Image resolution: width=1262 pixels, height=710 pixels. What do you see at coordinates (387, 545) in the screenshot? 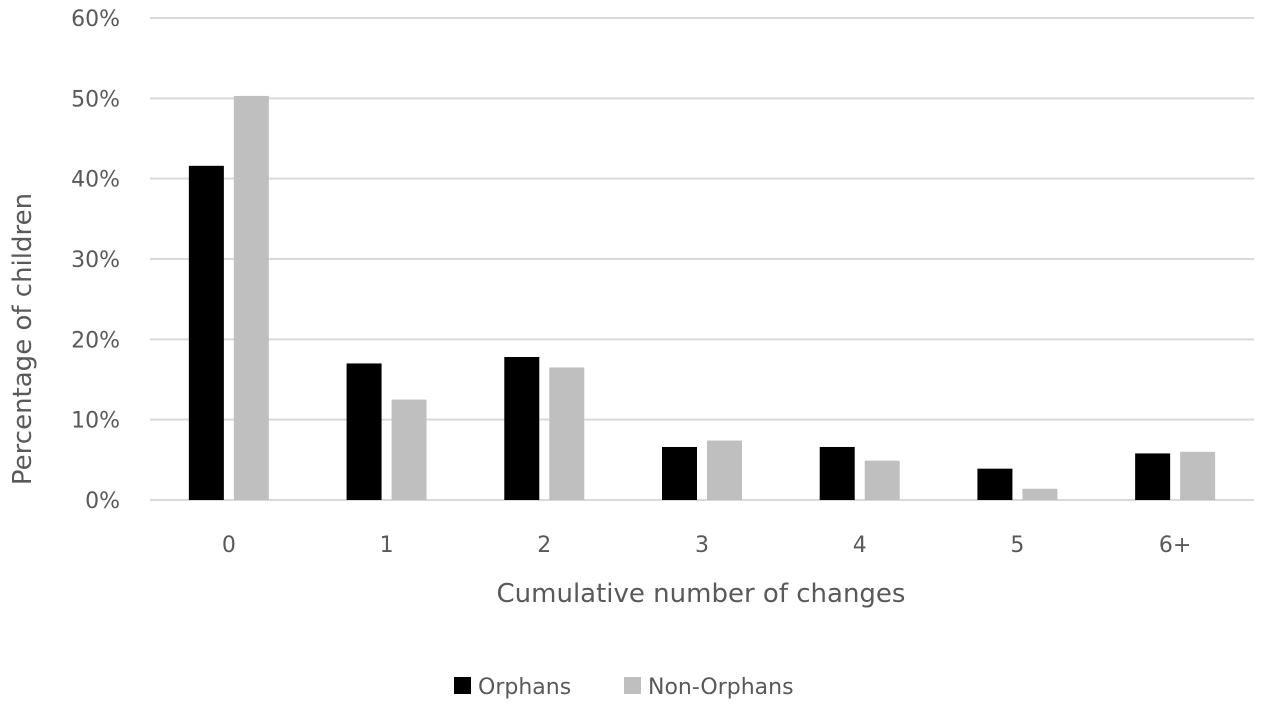
I see `x-category-label: 1` at bounding box center [387, 545].